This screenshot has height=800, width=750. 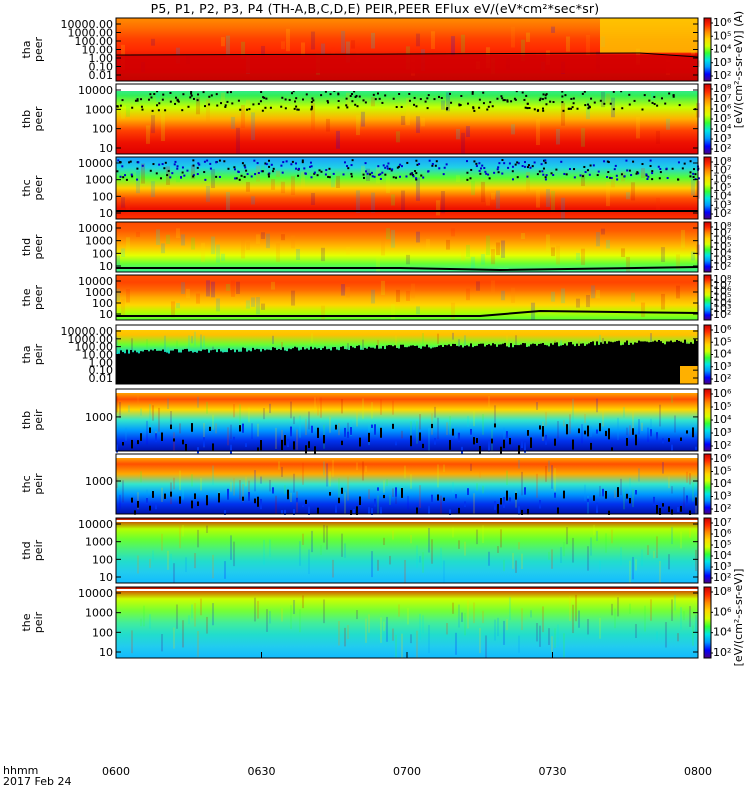 What do you see at coordinates (32, 298) in the screenshot?
I see `panel-ylabel: thepeer` at bounding box center [32, 298].